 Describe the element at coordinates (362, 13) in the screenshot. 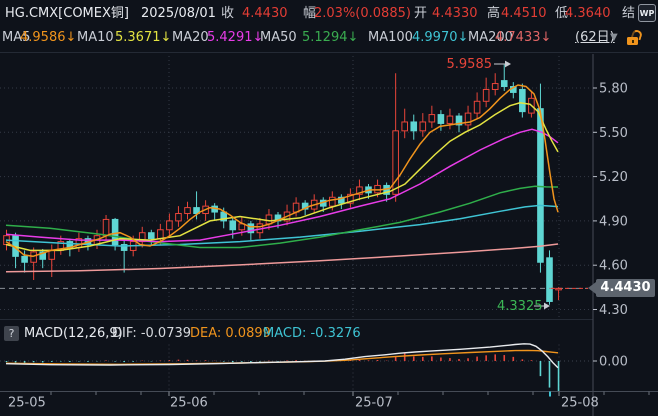

I see `change-value: 2.03%(0.0885)` at that location.